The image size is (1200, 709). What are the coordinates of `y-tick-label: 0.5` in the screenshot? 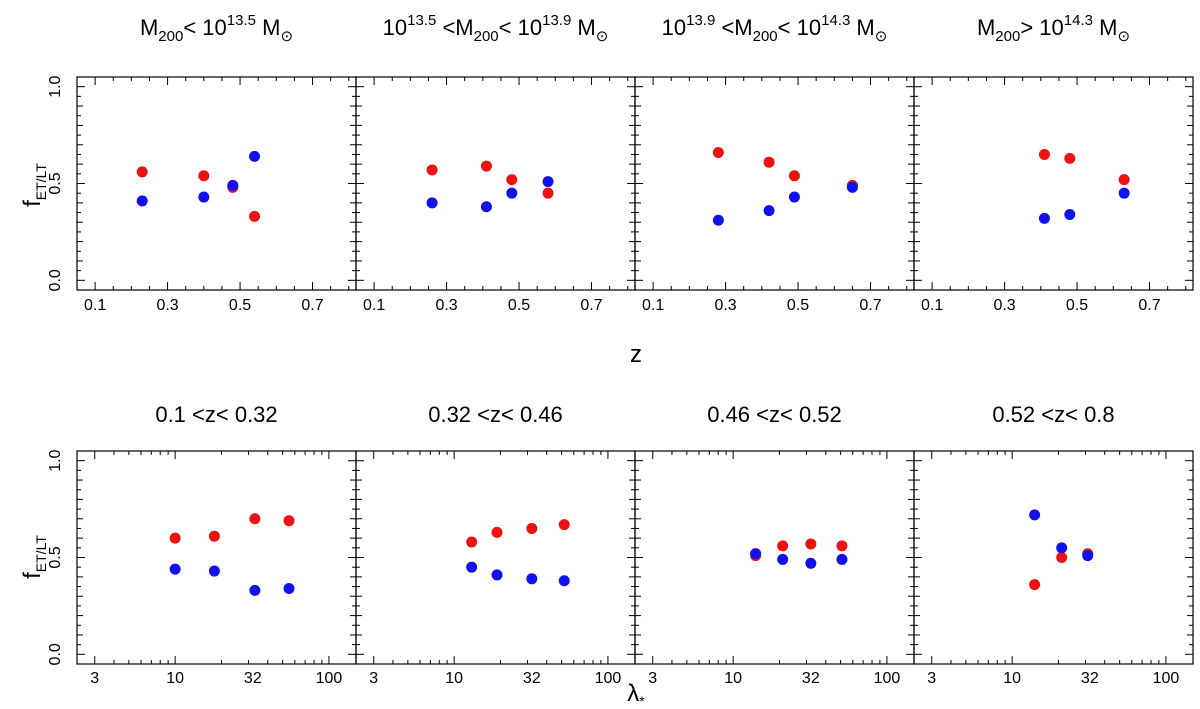 It's located at (55, 557).